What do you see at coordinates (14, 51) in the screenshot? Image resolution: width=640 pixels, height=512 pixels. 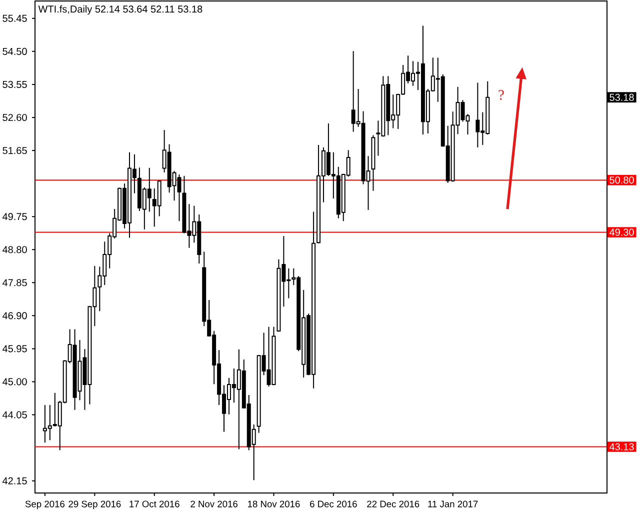 I see `y-tick-label: 54.50` at bounding box center [14, 51].